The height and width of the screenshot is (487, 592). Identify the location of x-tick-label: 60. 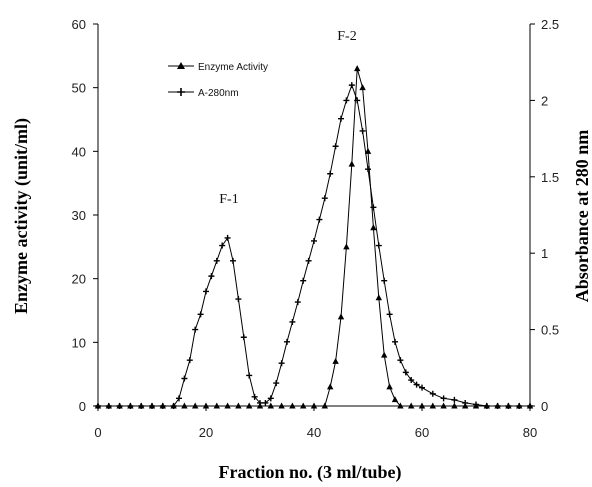
(422, 432).